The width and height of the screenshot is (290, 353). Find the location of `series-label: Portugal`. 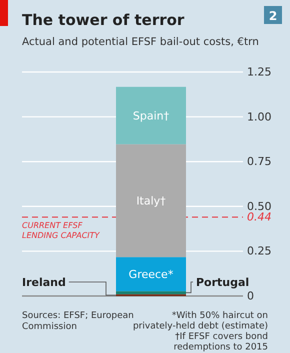

series-label: Portugal is located at coordinates (223, 282).